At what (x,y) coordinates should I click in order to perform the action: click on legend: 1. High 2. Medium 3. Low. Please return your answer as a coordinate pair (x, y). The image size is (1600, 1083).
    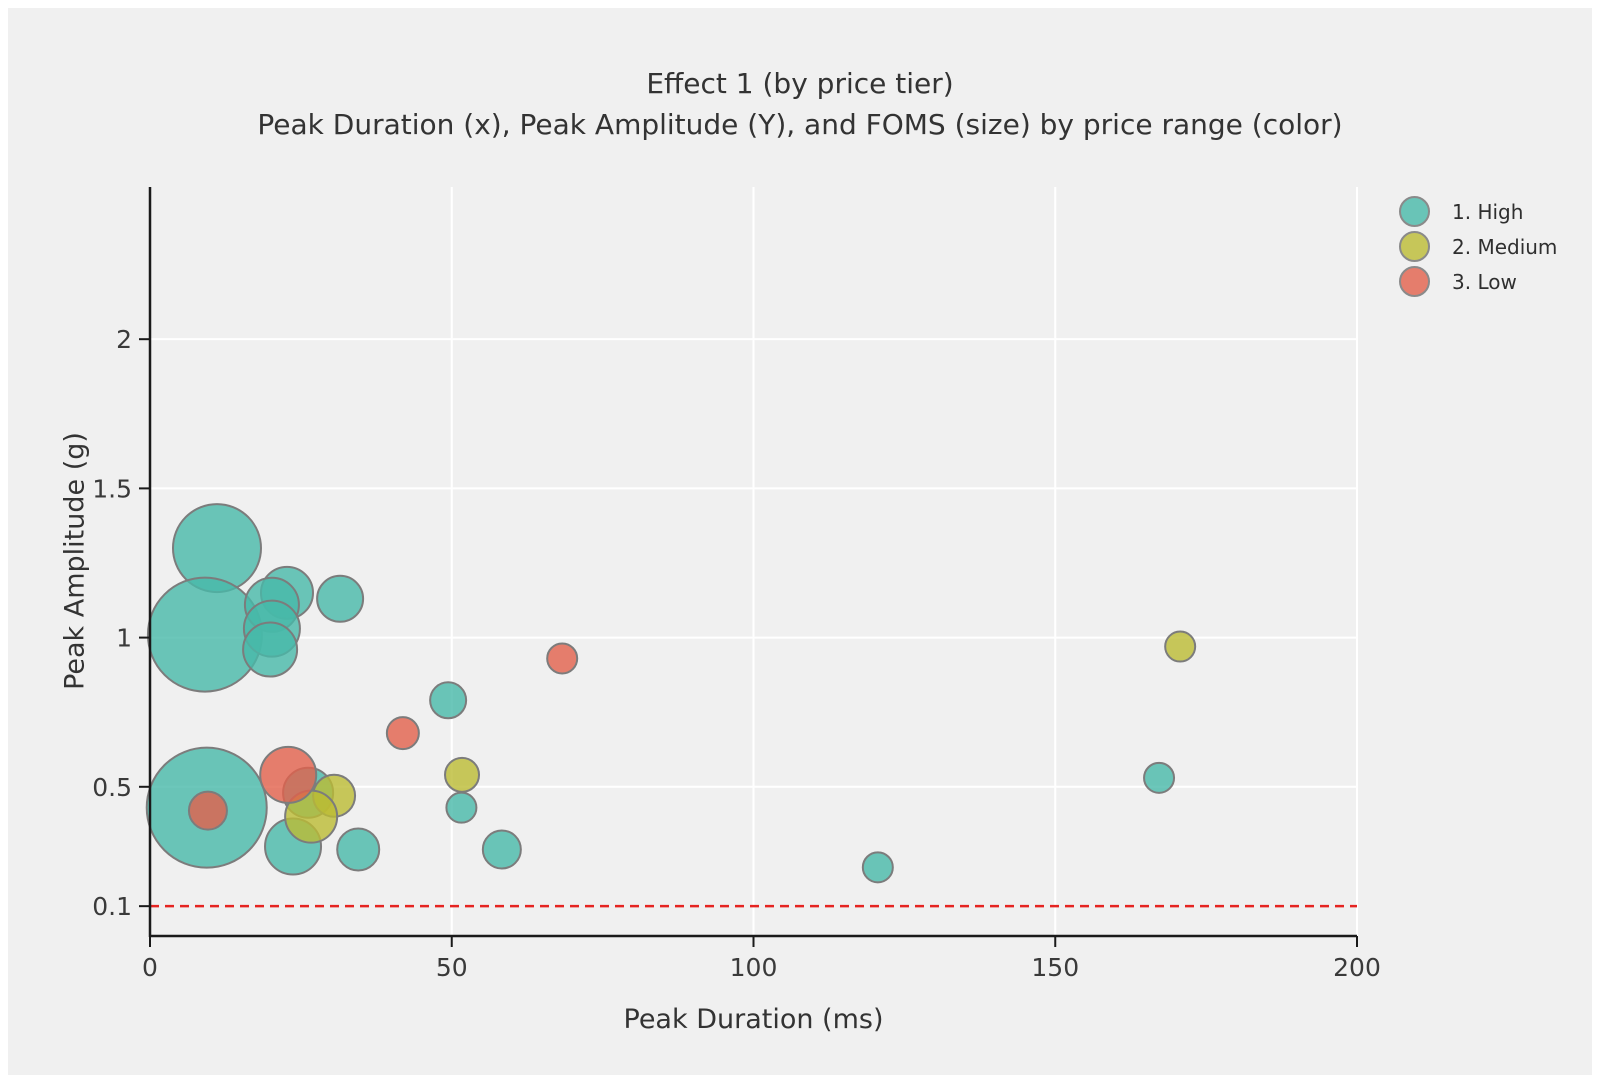
    Looking at the image, I should click on (1478, 246).